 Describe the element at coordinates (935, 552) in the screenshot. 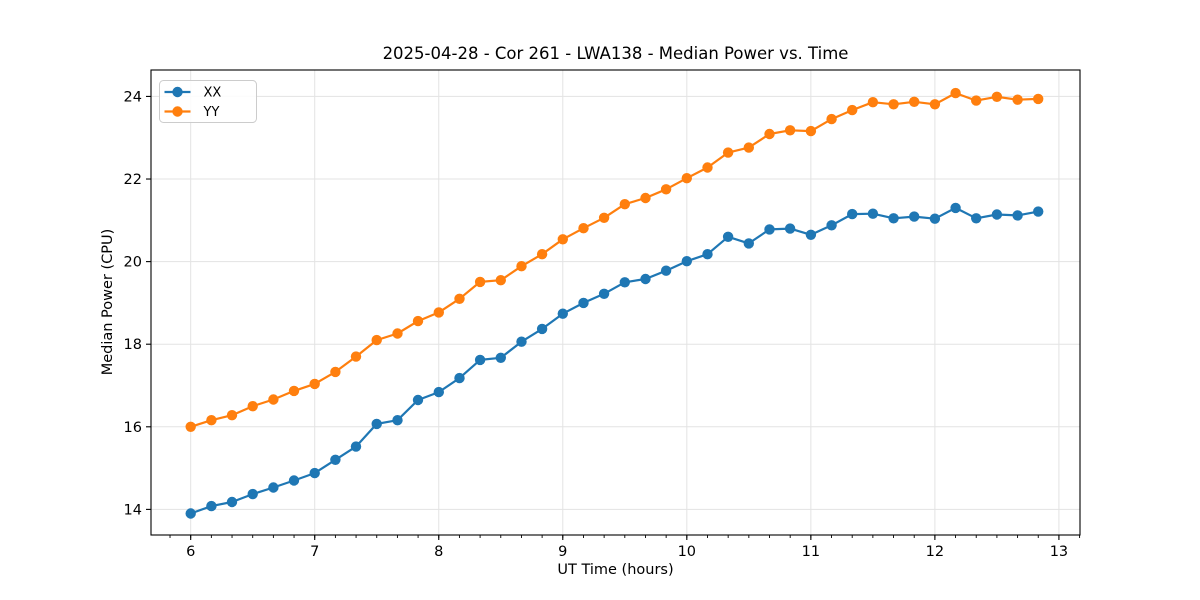

I see `x-tick-label: 12` at that location.